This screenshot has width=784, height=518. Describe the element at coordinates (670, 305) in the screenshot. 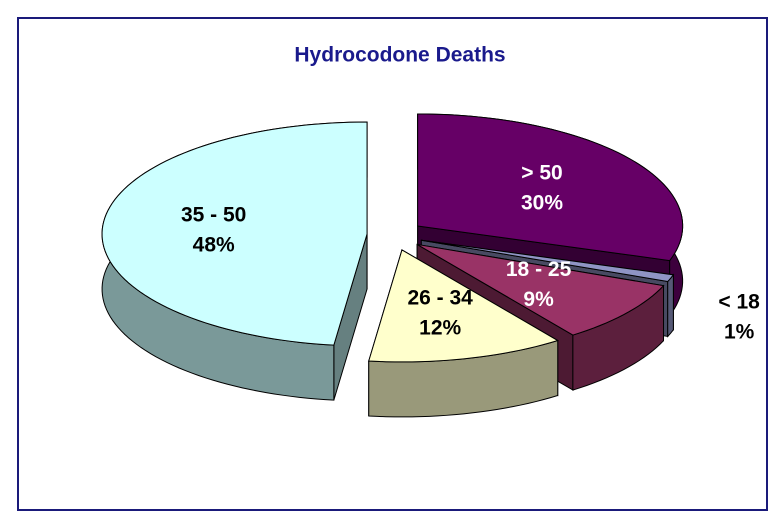

I see `slice-side` at that location.